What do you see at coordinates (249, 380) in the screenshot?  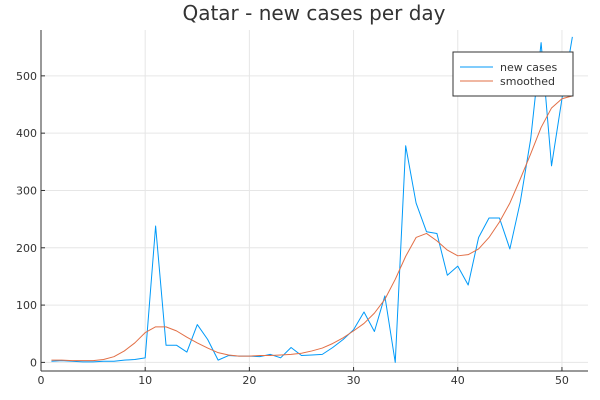 I see `x-tick-label: 20` at bounding box center [249, 380].